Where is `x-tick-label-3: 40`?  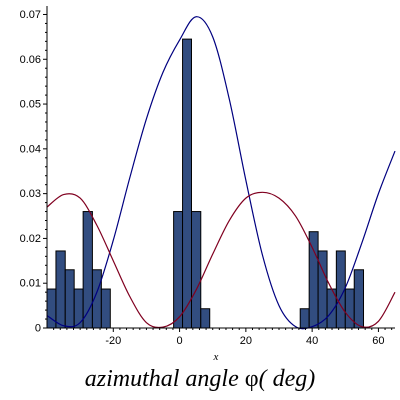
x-tick-label-3: 40 is located at coordinates (312, 341).